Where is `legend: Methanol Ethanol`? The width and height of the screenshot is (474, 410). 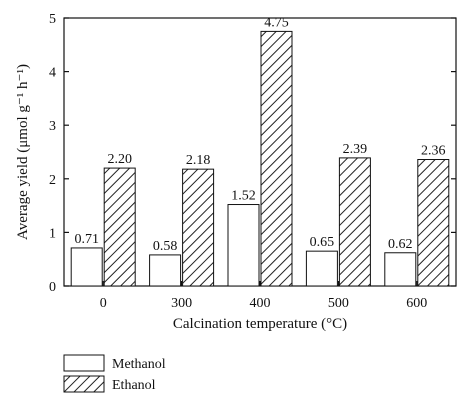
legend: Methanol Ethanol is located at coordinates (114, 373).